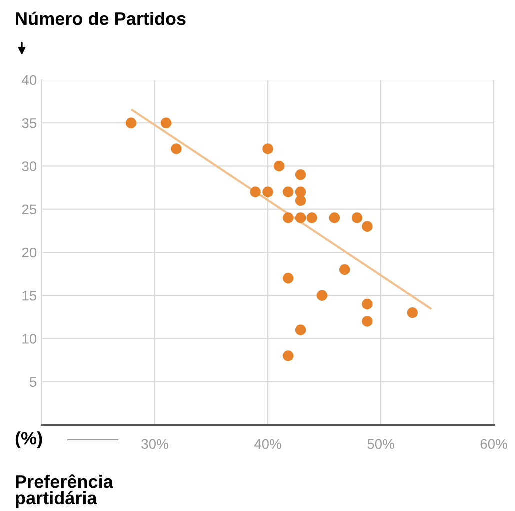  I want to click on y-tick-label: 30, so click(29, 167).